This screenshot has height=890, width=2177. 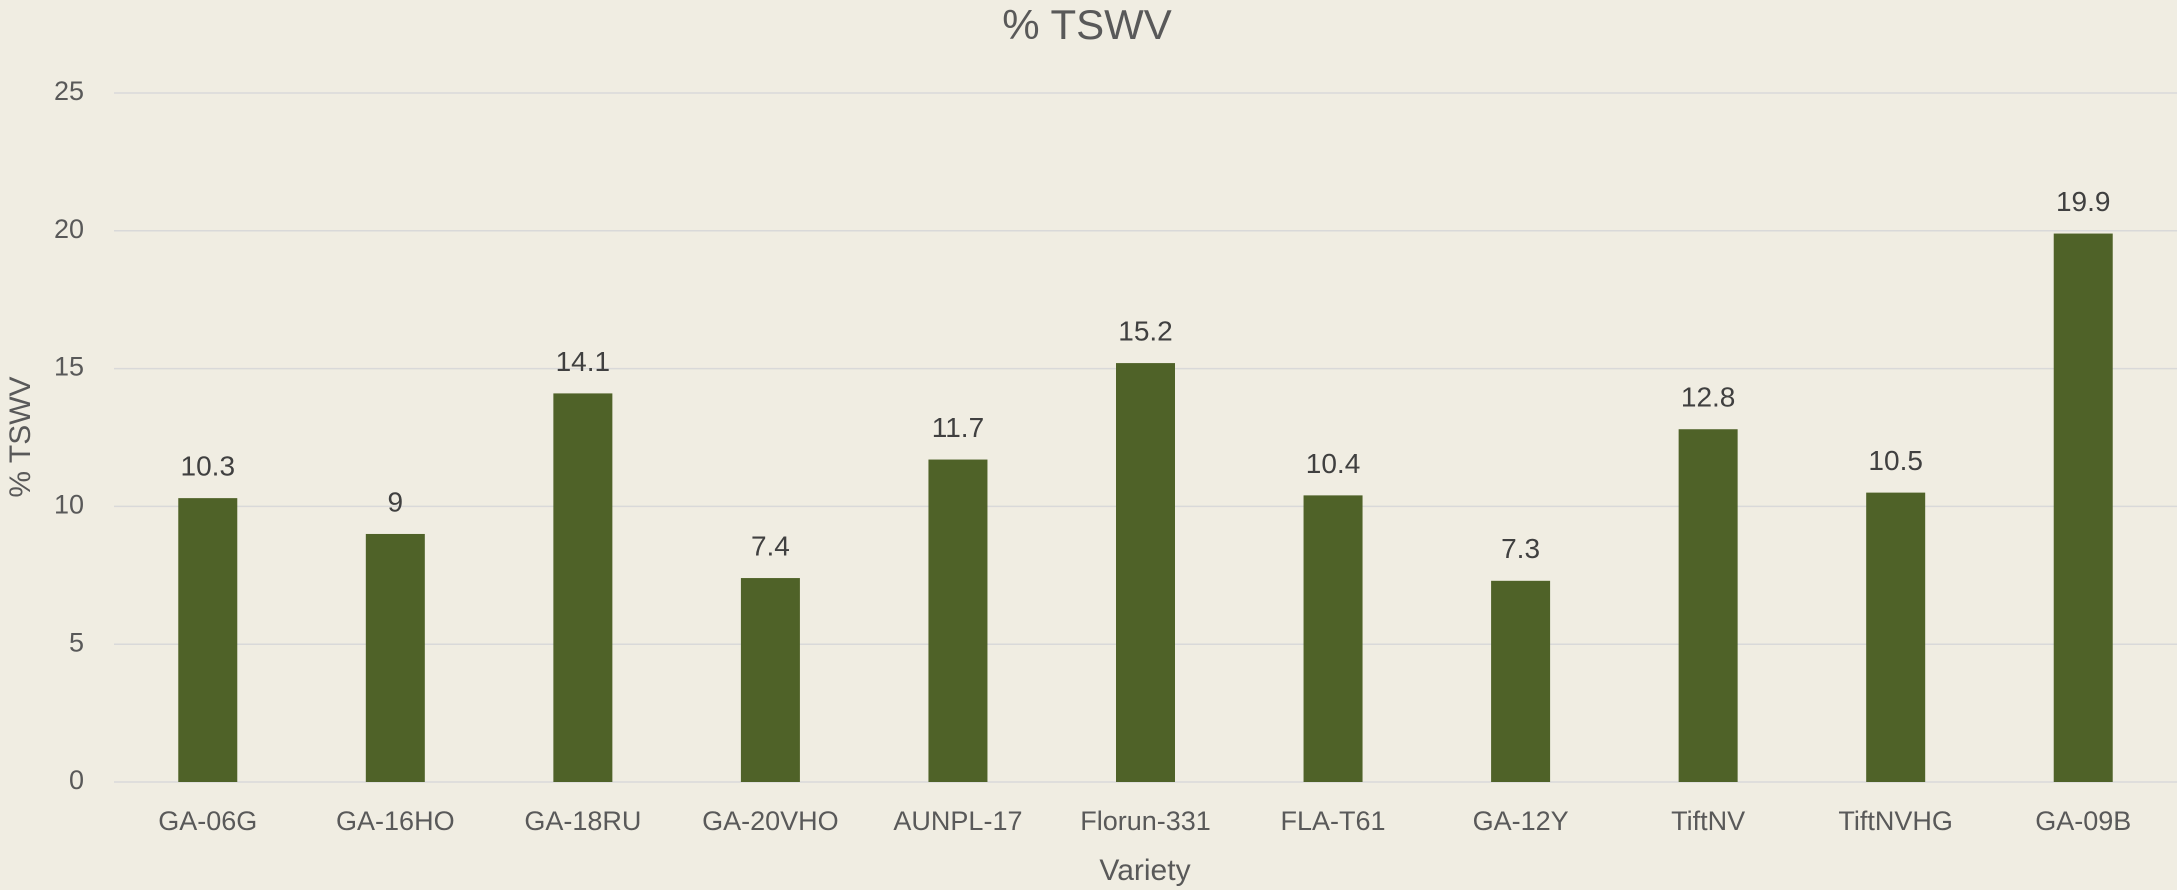 I want to click on data-label: 11.7, so click(x=958, y=427).